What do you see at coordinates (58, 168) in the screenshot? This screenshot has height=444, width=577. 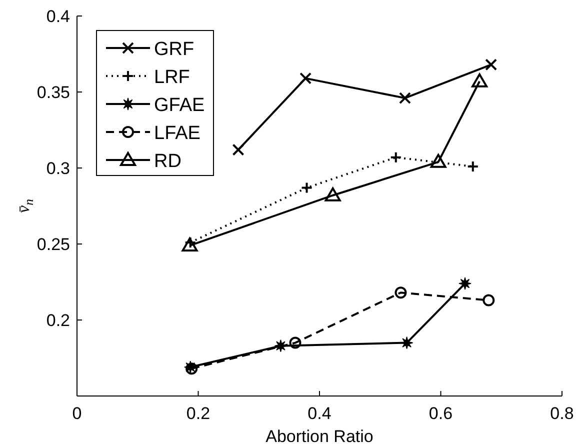 I see `y-tick-label: 0.3` at bounding box center [58, 168].